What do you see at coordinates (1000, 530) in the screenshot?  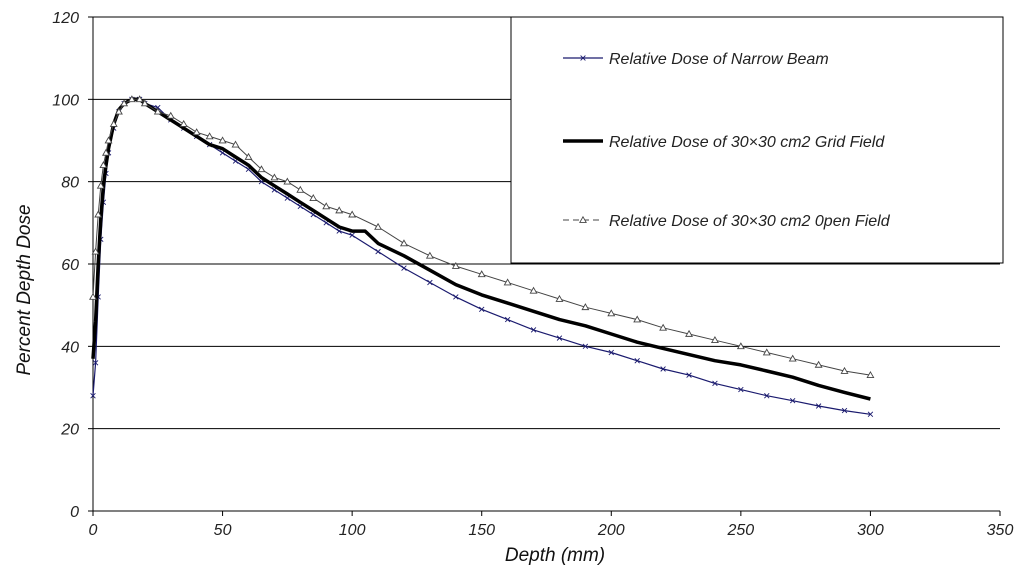 I see `x-tick-label: 350` at bounding box center [1000, 530].